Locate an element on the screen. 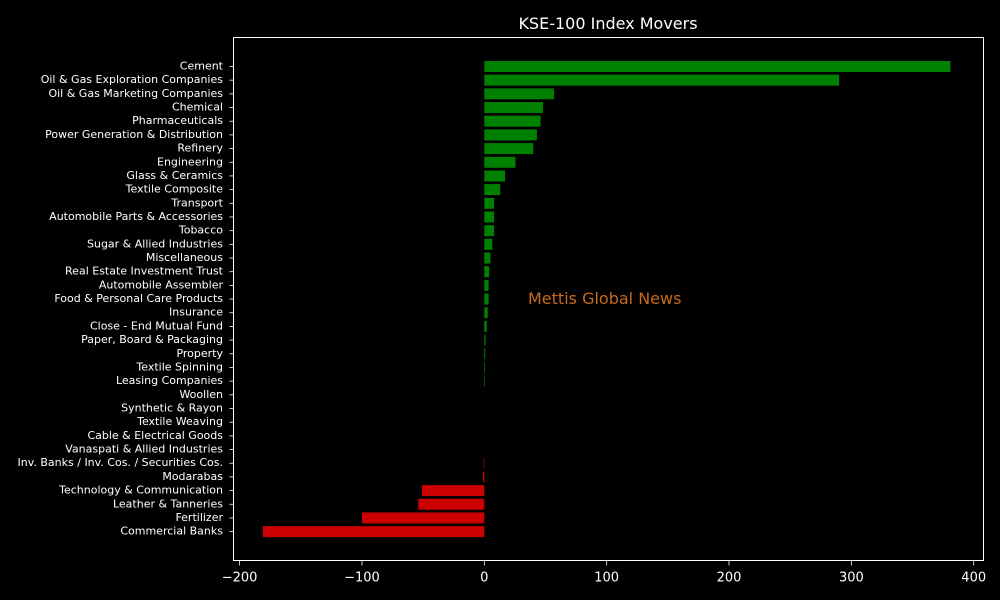 The image size is (1000, 600). category-label: Automobile Parts & Accessories is located at coordinates (136, 216).